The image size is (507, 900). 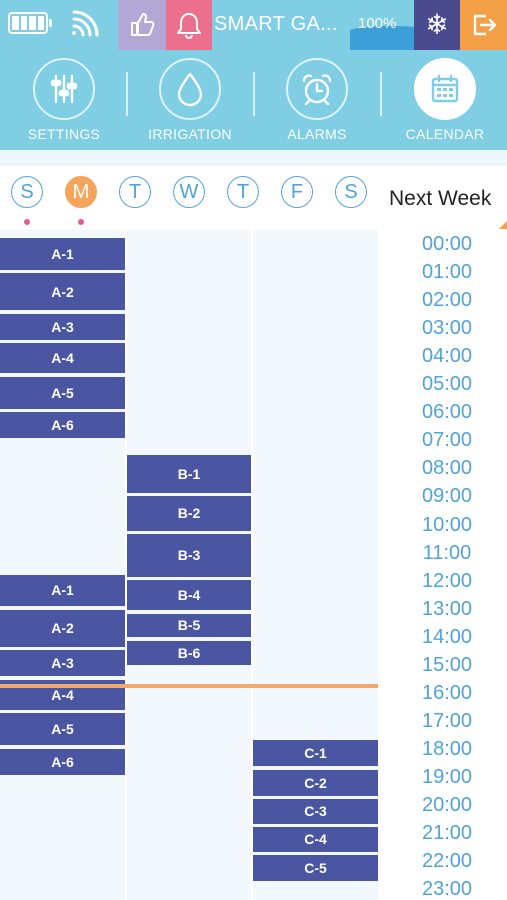 I want to click on battery-full-icon, so click(x=30, y=23).